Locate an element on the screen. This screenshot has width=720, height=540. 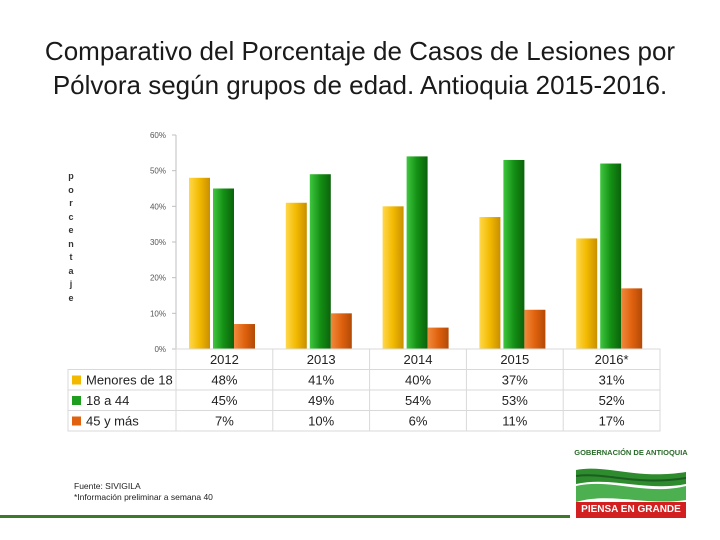
bar-1-2012 is located at coordinates (199, 263).